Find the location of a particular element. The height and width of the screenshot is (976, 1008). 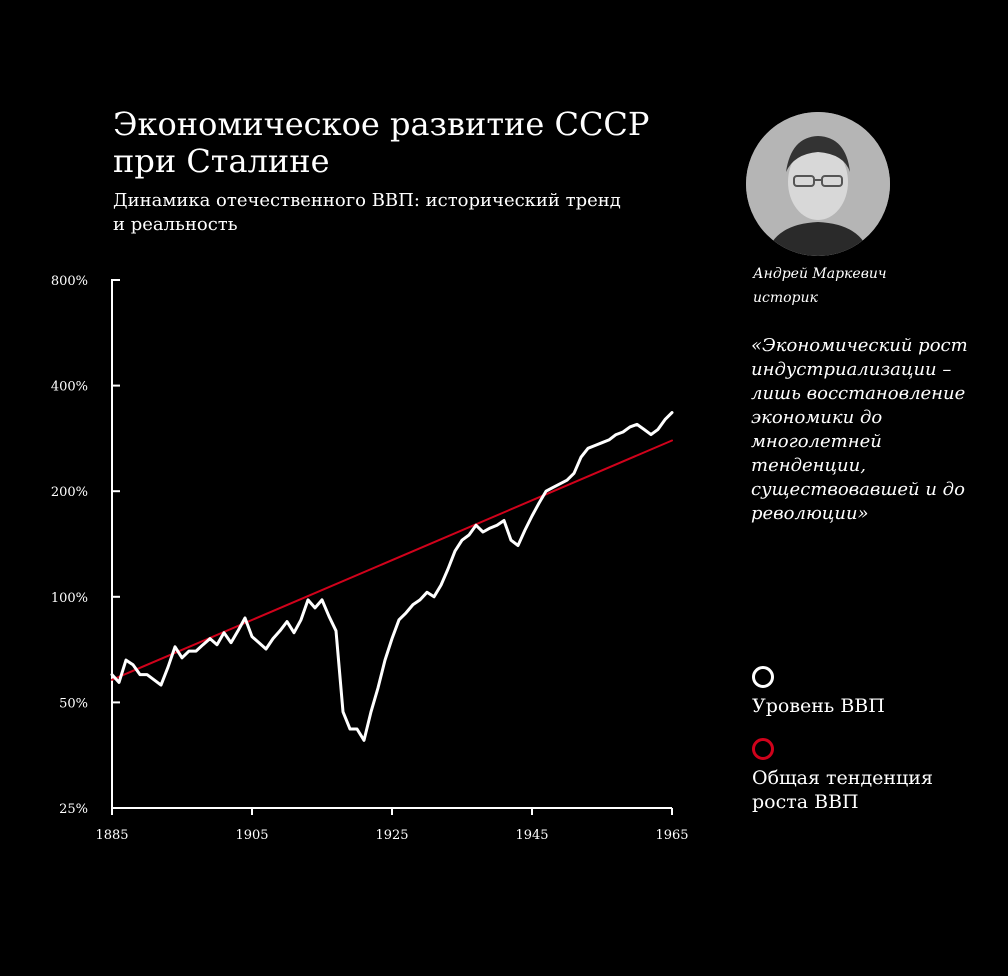

author-role: историк is located at coordinates (785, 298).